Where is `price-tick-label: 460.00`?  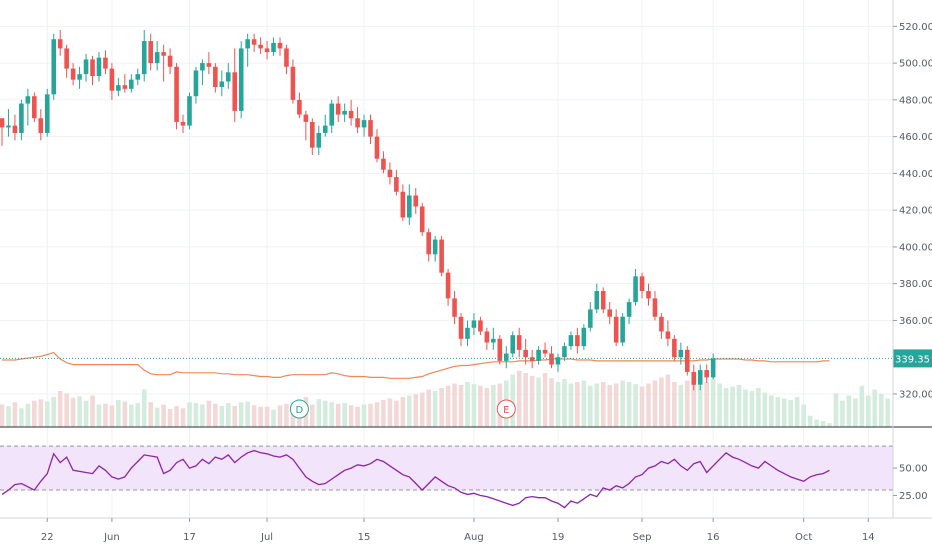
price-tick-label: 460.00 is located at coordinates (915, 137).